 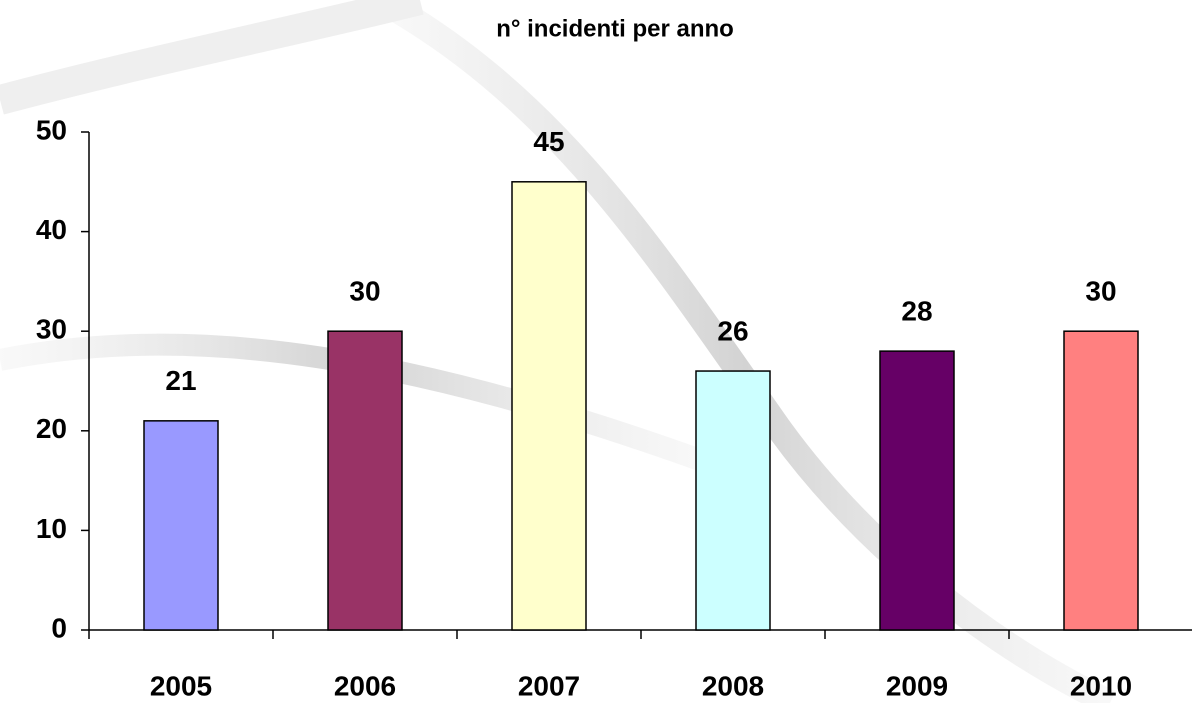 I want to click on data-label: 26, so click(x=732, y=330).